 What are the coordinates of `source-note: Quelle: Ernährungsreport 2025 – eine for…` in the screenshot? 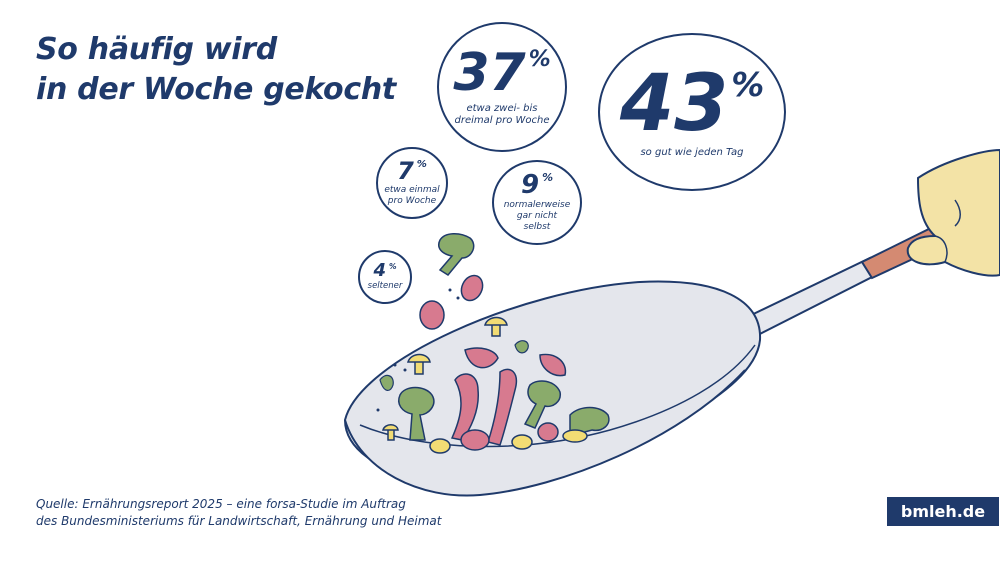 It's located at (239, 512).